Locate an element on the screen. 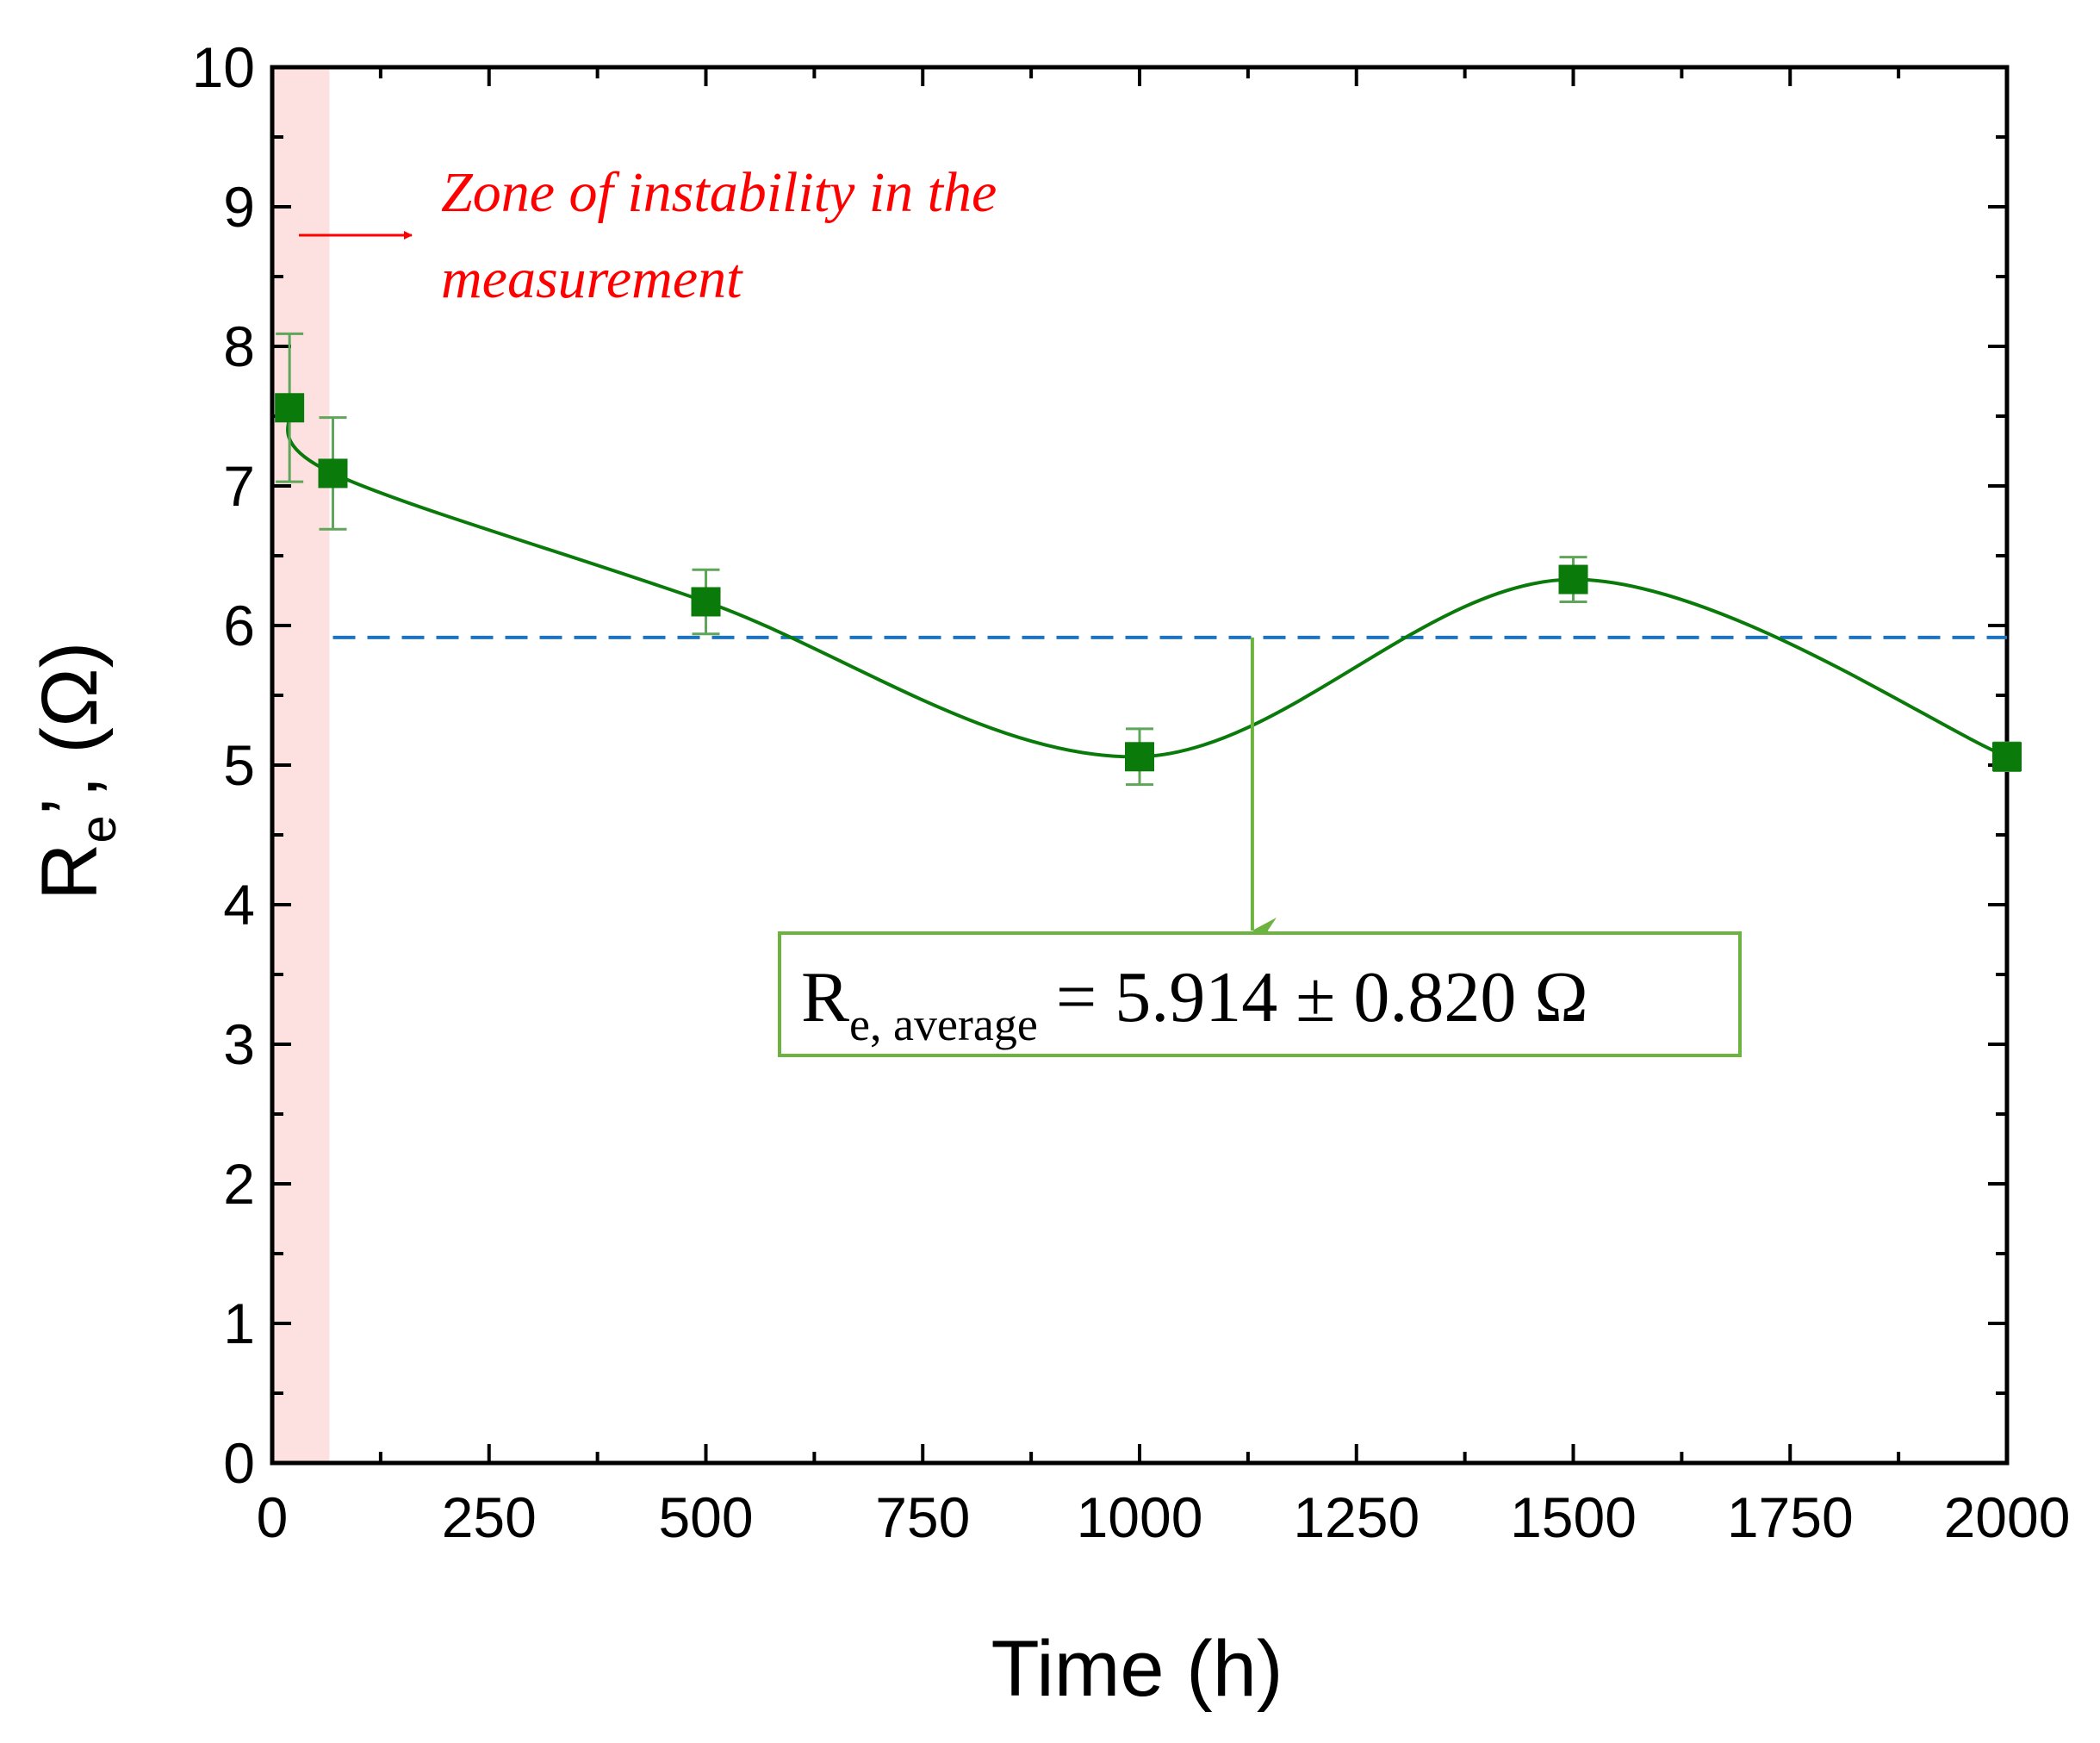 The height and width of the screenshot is (1743, 2100). x-tick-label: 500 is located at coordinates (705, 1517).